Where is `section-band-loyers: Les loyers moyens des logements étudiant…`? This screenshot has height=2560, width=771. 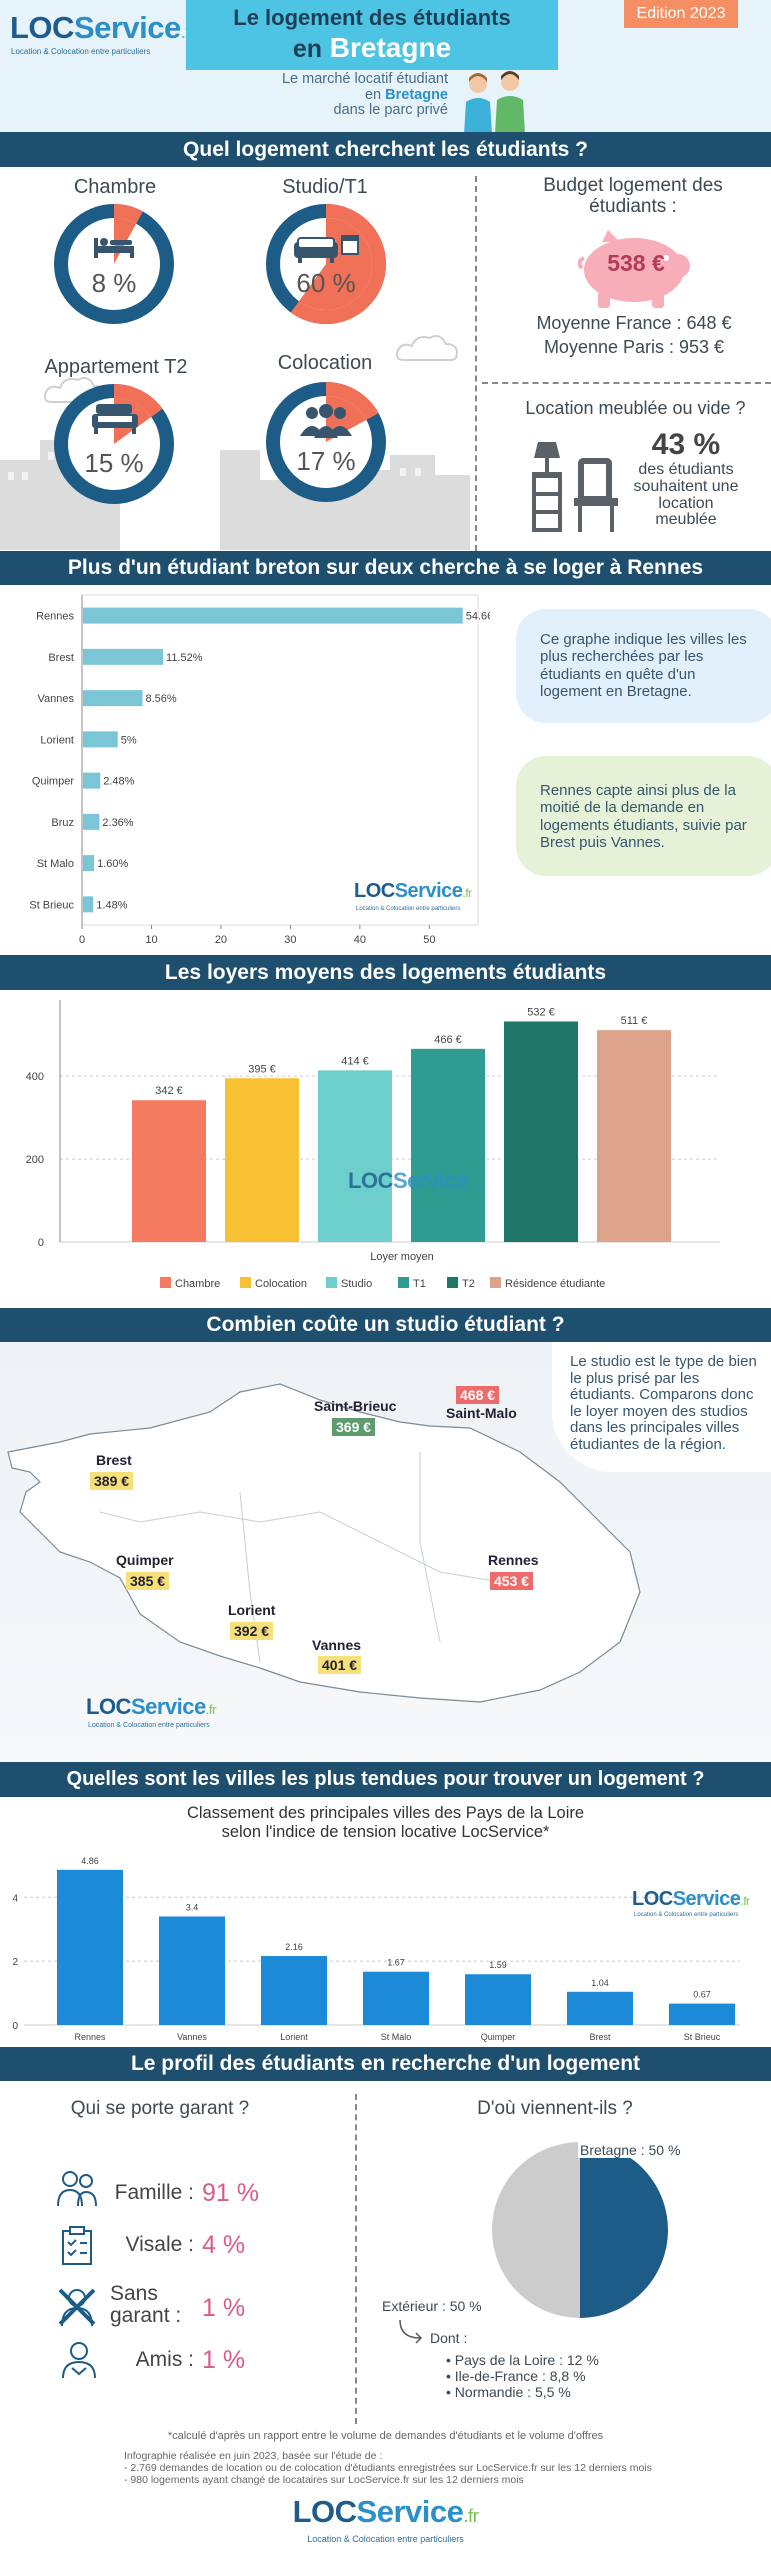 section-band-loyers: Les loyers moyens des logements étudiant… is located at coordinates (385, 972).